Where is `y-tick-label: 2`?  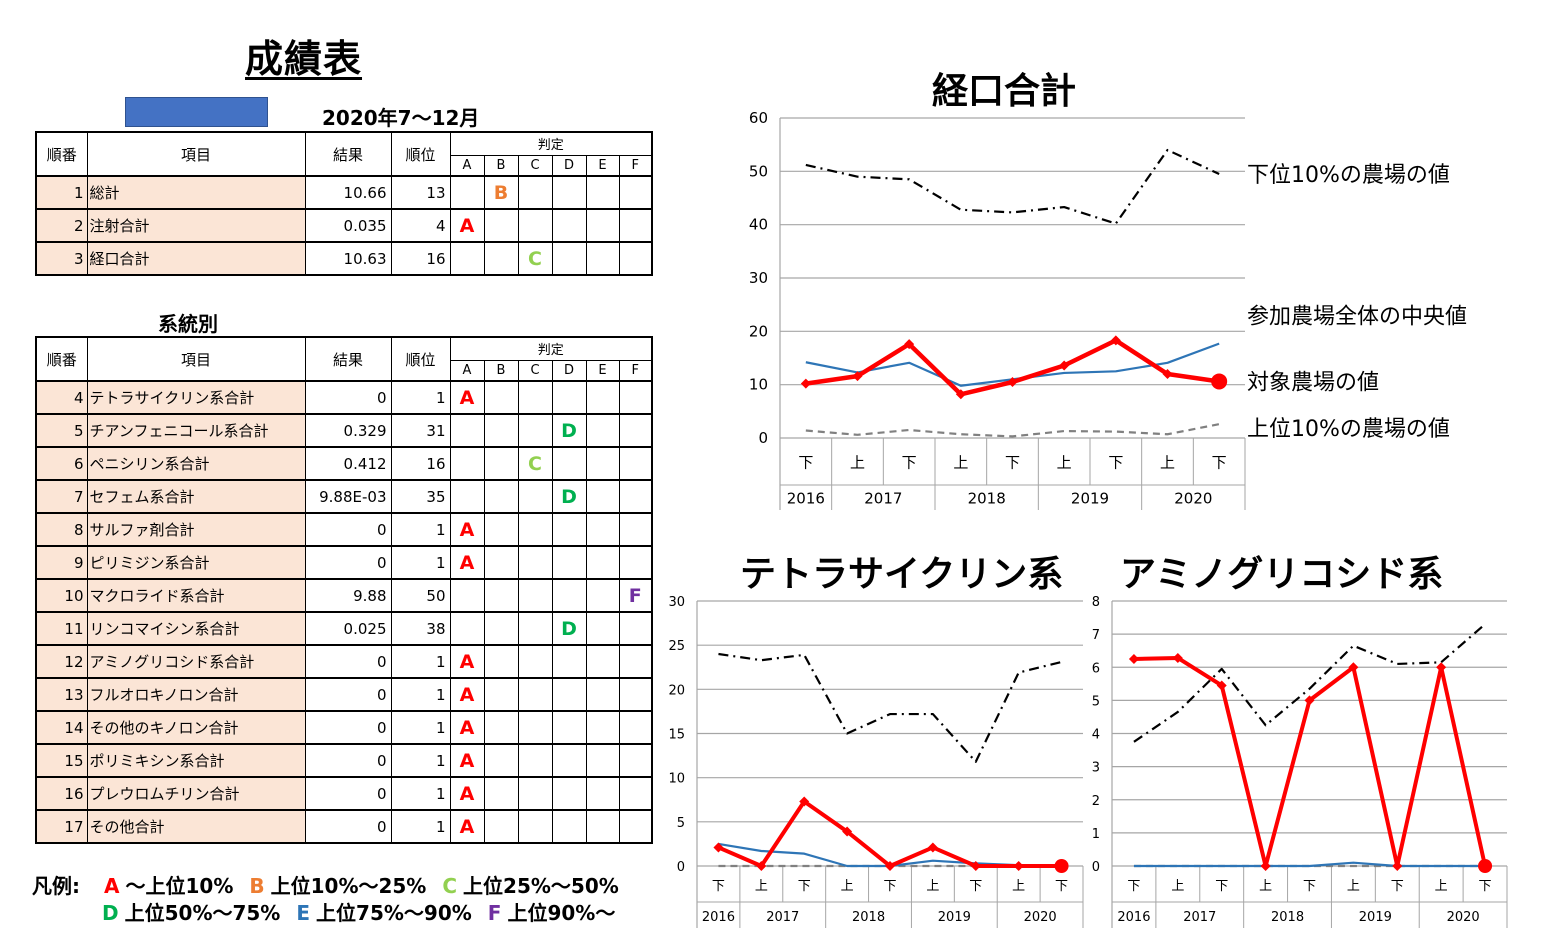
y-tick-label: 2 is located at coordinates (1096, 801).